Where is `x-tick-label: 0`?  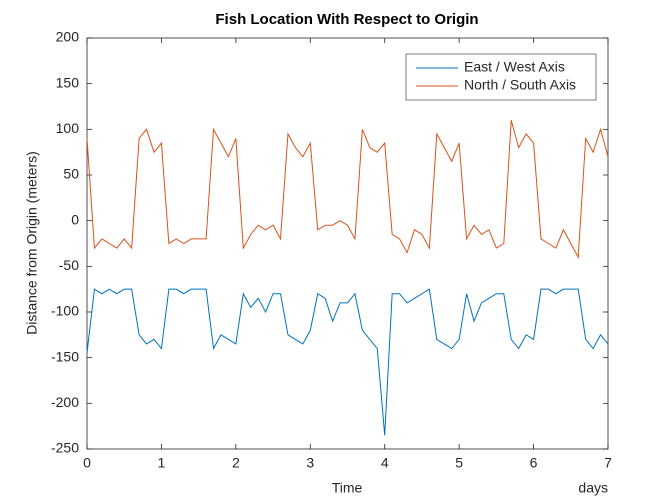 x-tick-label: 0 is located at coordinates (87, 463).